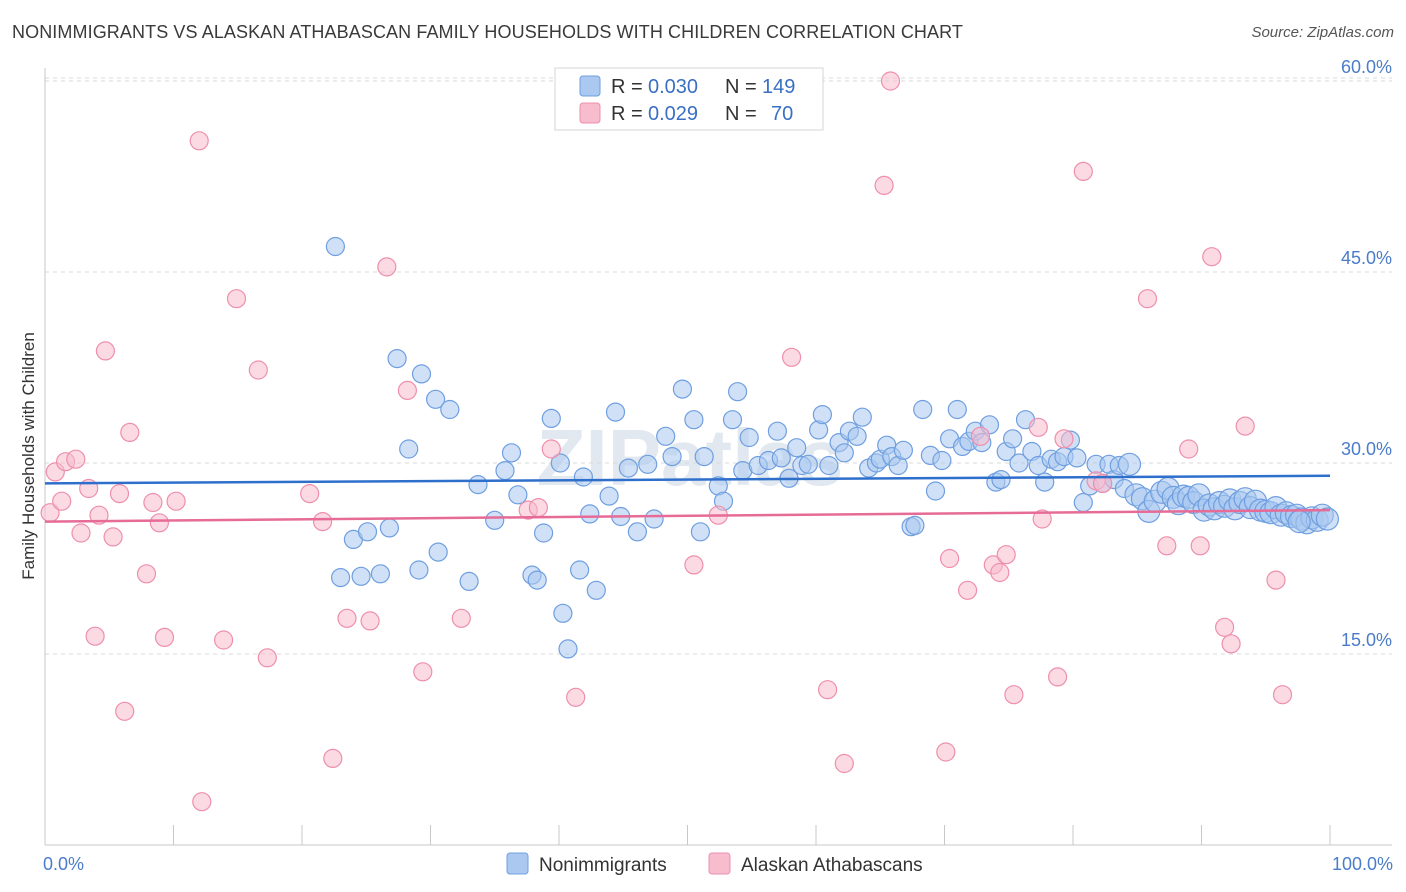 This screenshot has height=892, width=1406. Describe the element at coordinates (590, 113) in the screenshot. I see `legend-swatch-pink` at that location.